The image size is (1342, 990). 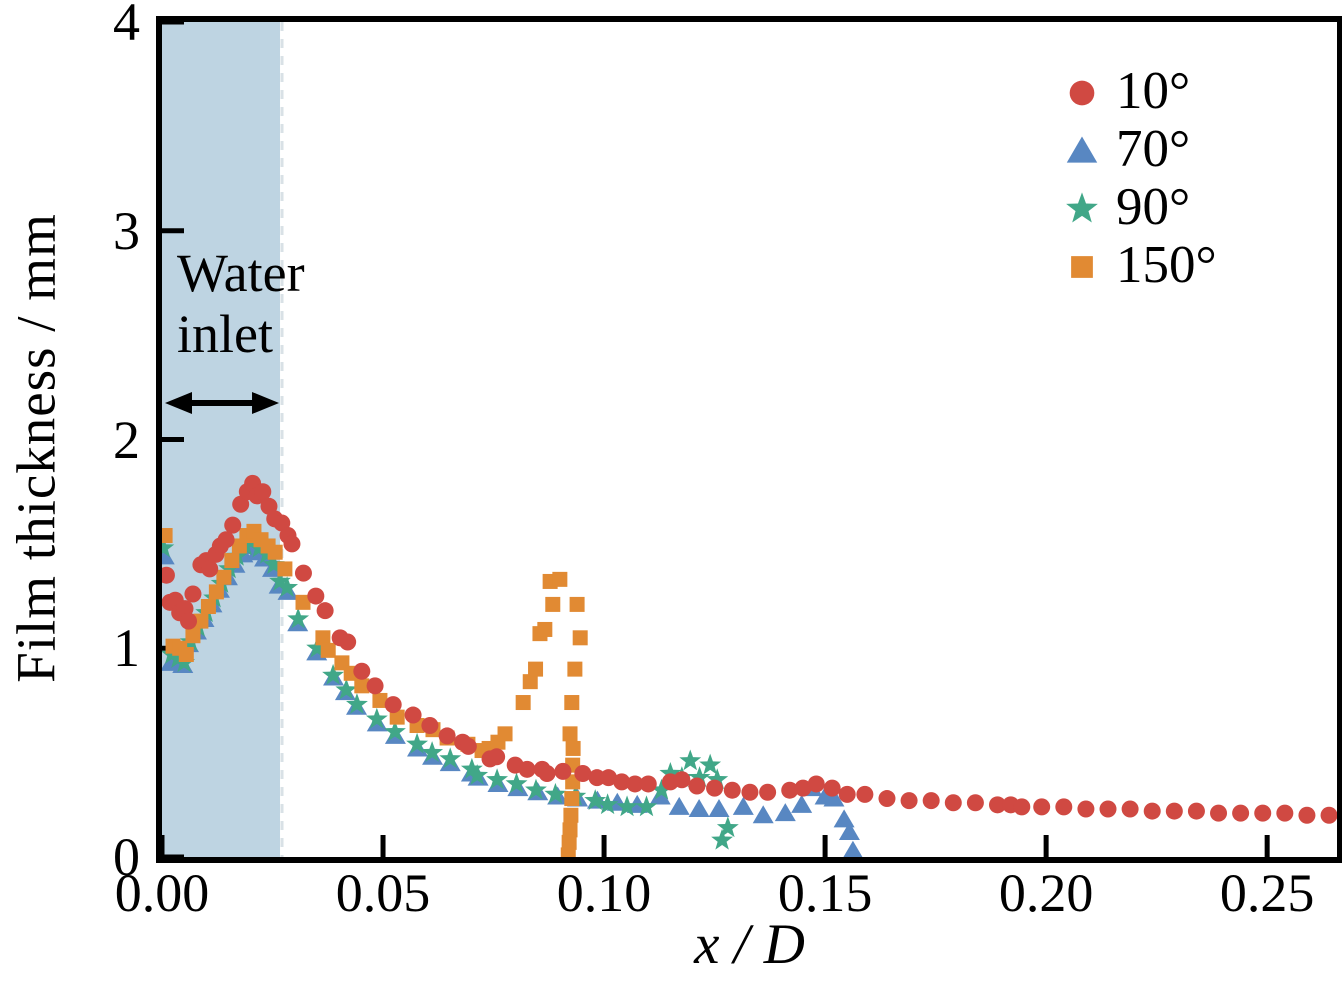 I want to click on arrow-right-head-icon, so click(x=266, y=403).